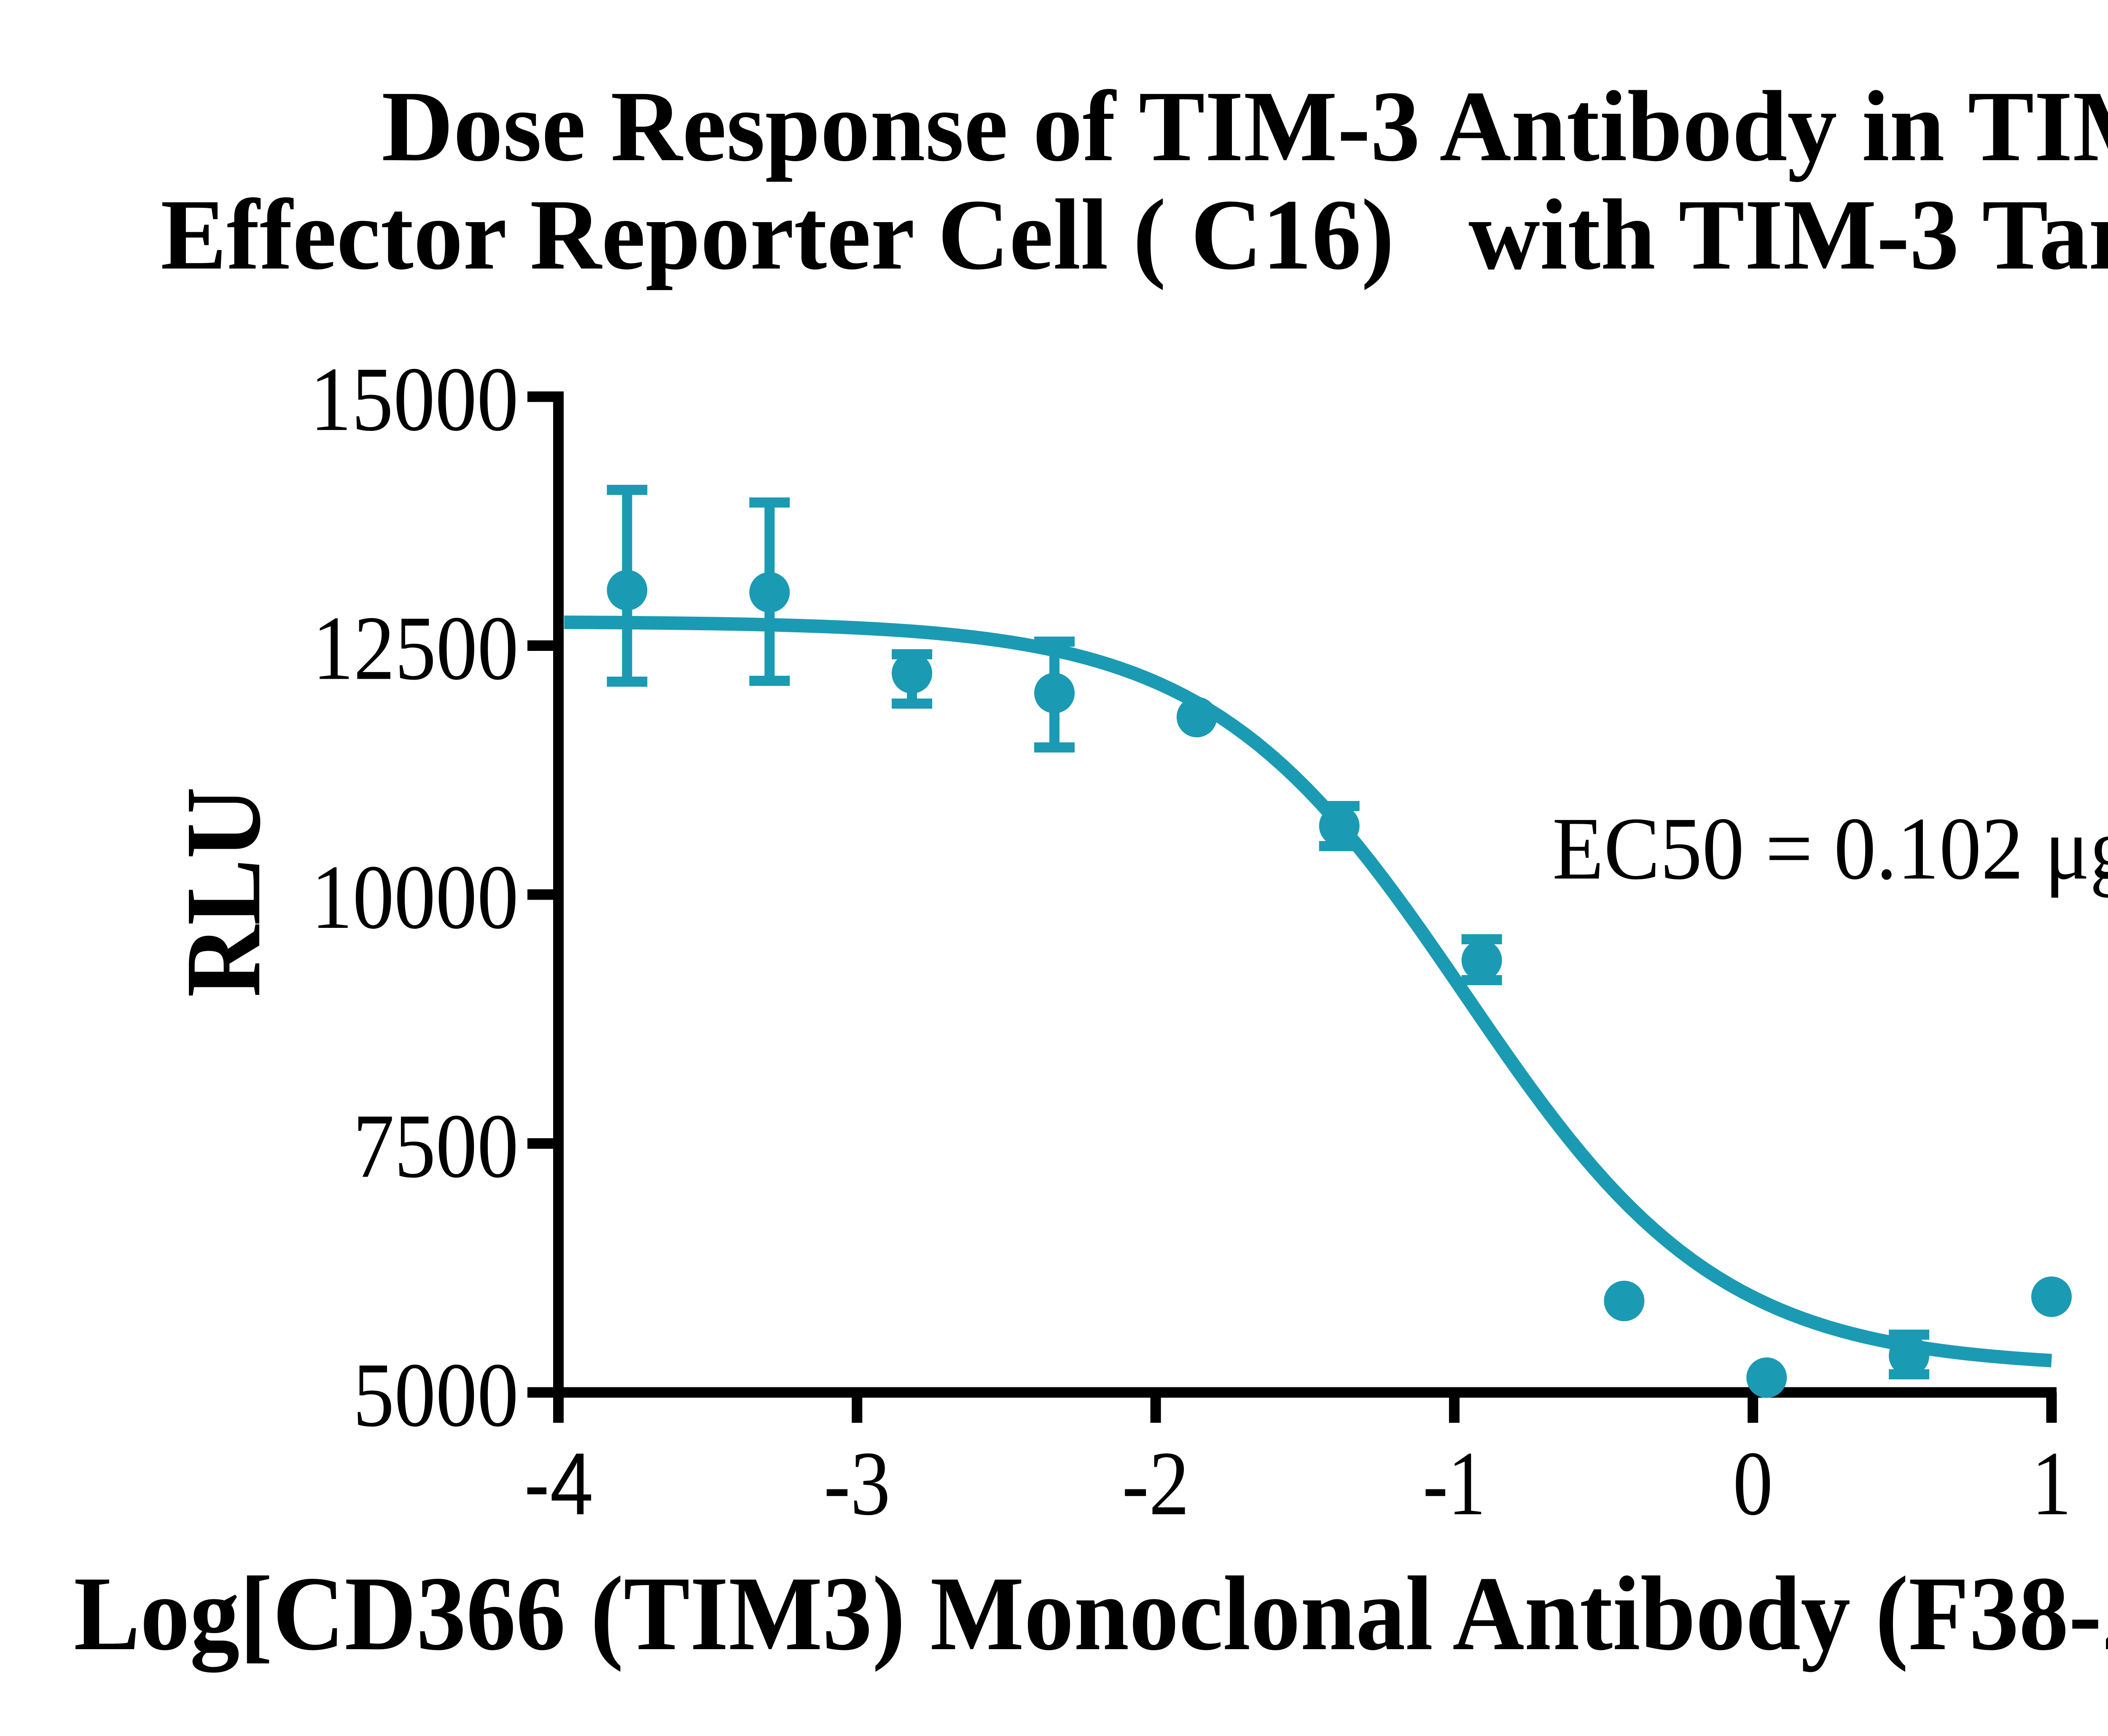  What do you see at coordinates (415, 897) in the screenshot?
I see `svg-text: 10000` at bounding box center [415, 897].